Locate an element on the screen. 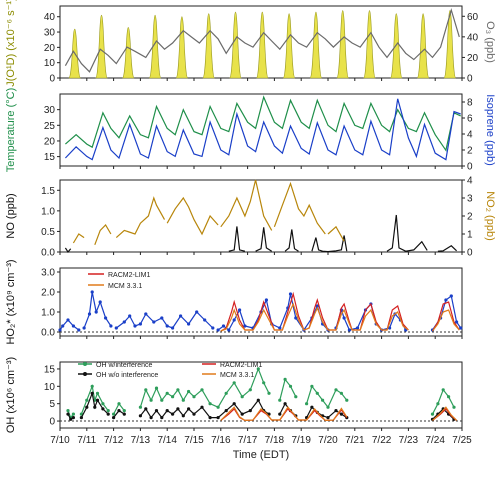 This screenshot has width=500, height=484. left-tick-label: 30 is located at coordinates (50, 33).